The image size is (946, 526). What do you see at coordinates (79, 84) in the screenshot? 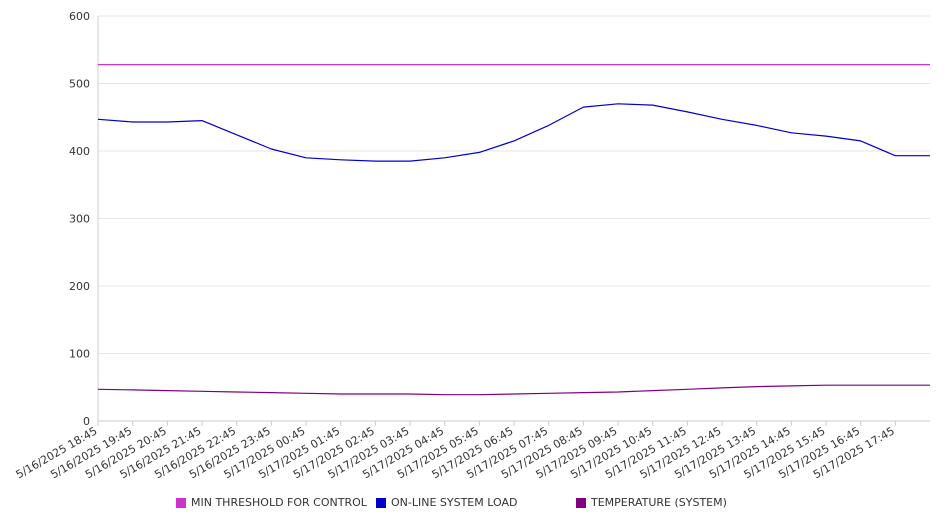
I see `y-tick-label: 500` at bounding box center [79, 84].